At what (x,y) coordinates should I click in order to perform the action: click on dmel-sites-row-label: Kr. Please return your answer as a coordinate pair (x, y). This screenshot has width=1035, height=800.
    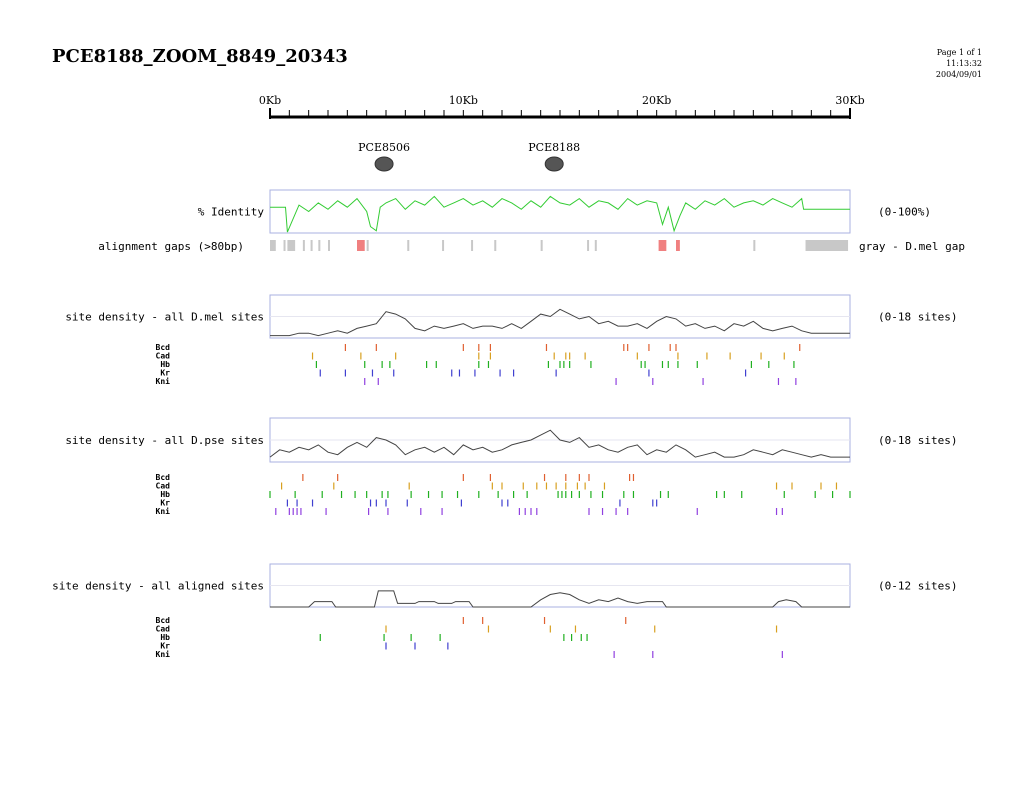
    Looking at the image, I should click on (165, 373).